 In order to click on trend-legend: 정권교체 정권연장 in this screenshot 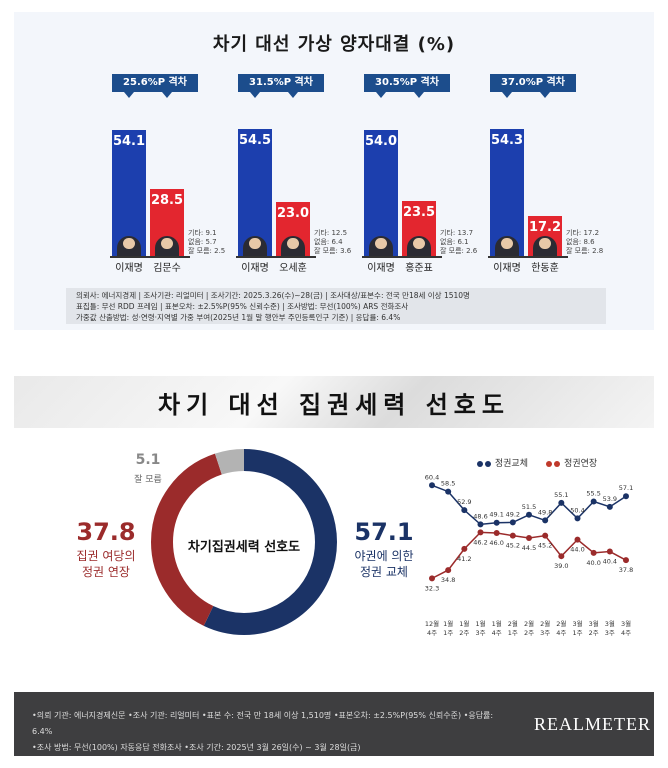, I will do `click(536, 462)`.